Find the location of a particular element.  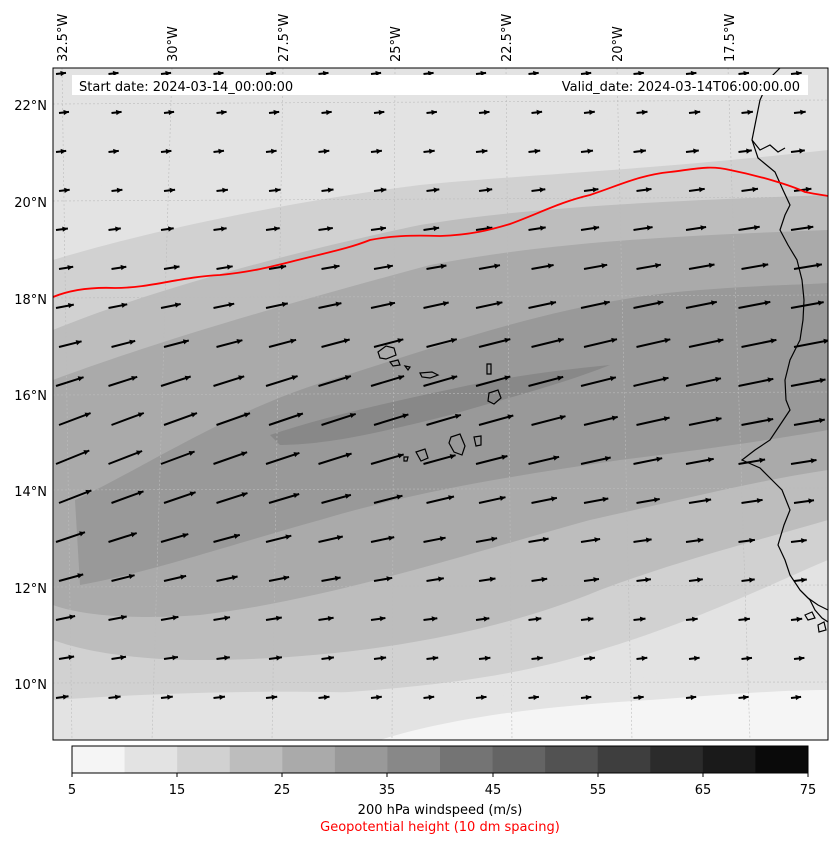

colorbar-frame is located at coordinates (440, 759).